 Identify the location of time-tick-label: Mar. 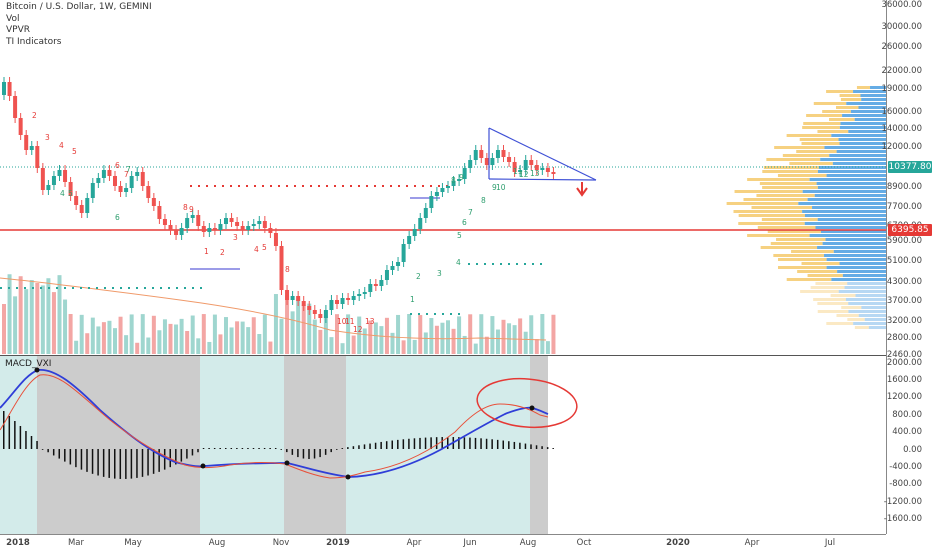
(76, 543).